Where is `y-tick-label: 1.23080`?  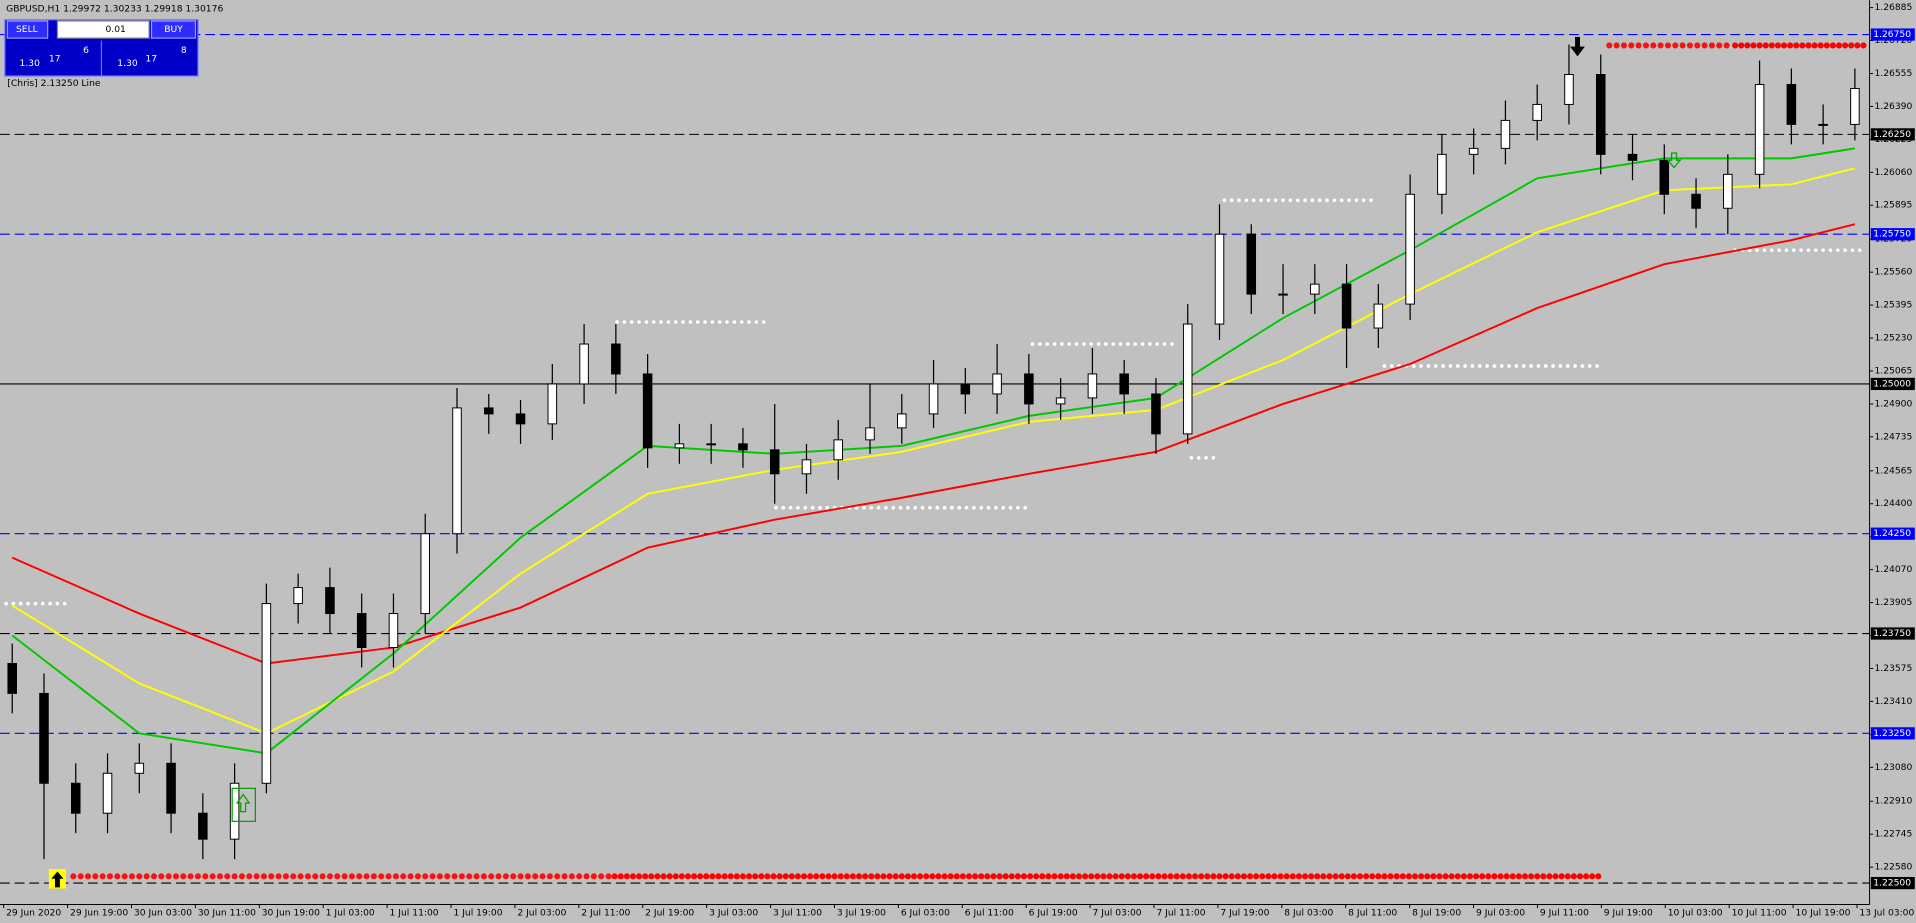 y-tick-label: 1.23080 is located at coordinates (1893, 767).